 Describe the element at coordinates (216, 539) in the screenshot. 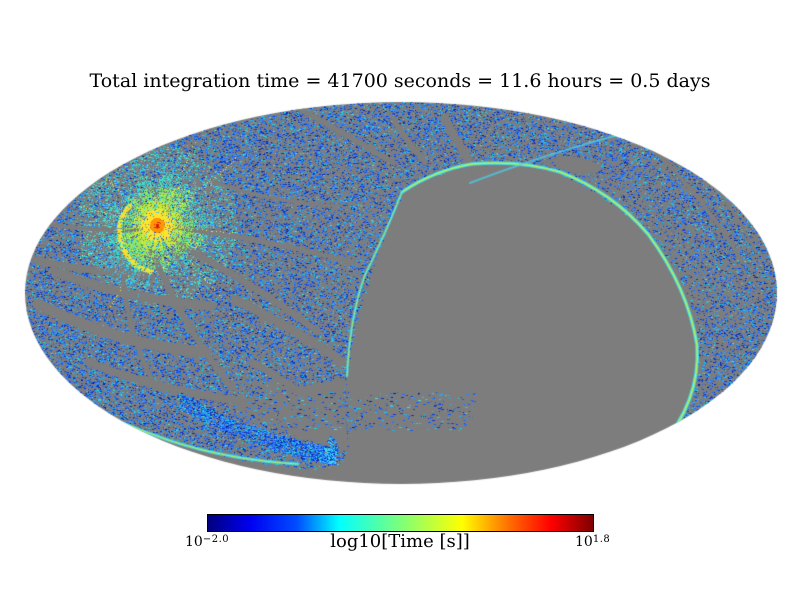

I see `tick-left-exponent: −2.0` at that location.